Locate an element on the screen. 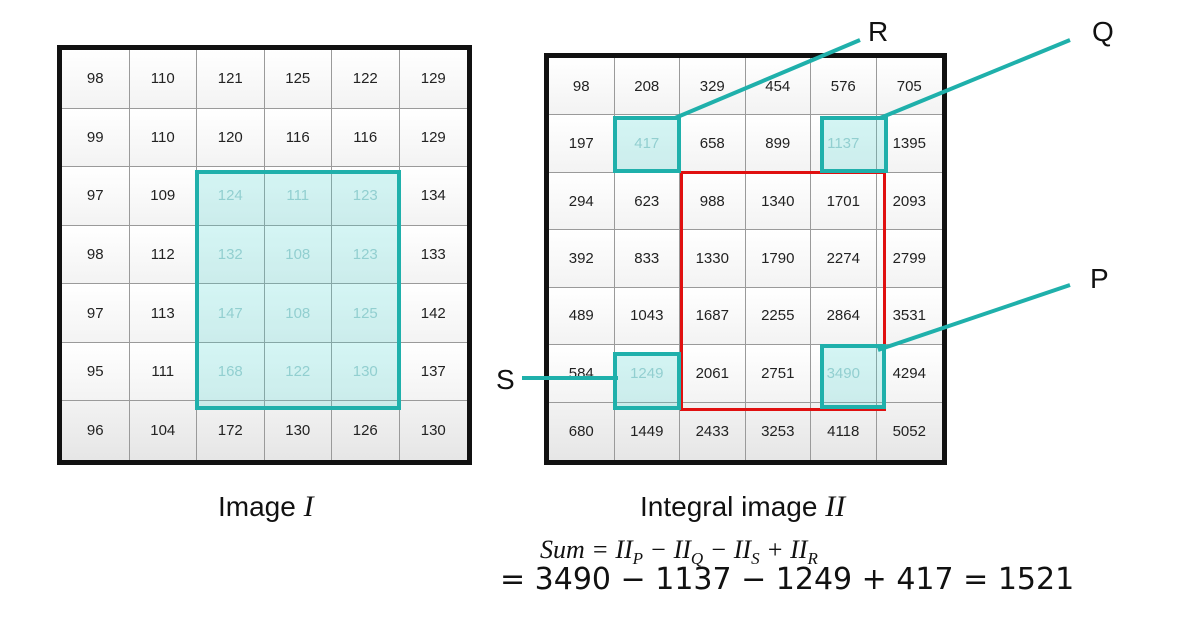  image-cell: 134 is located at coordinates (433, 196).